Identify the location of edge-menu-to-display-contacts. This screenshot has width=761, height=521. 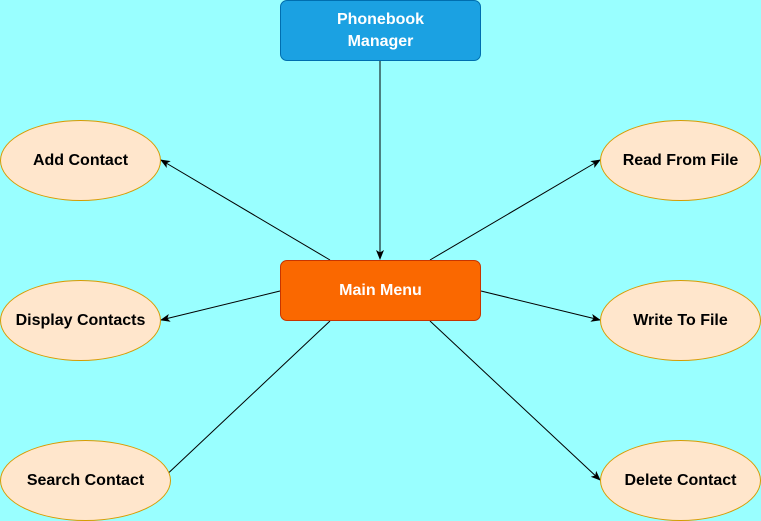
(220, 306).